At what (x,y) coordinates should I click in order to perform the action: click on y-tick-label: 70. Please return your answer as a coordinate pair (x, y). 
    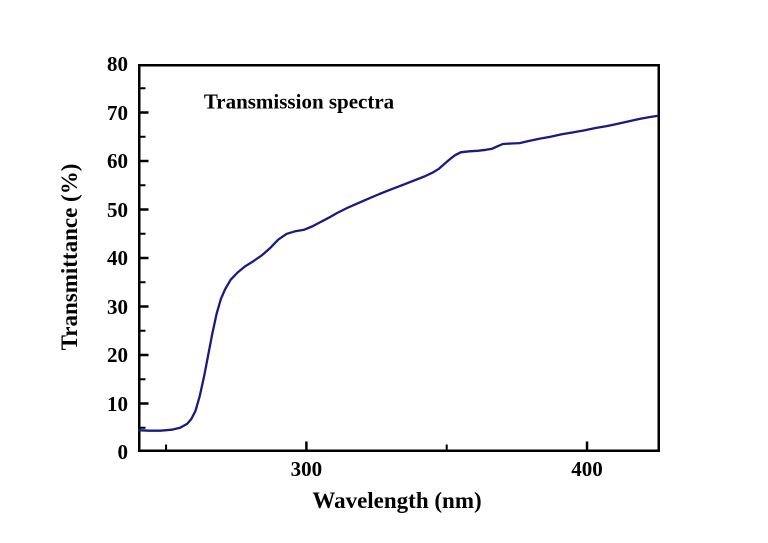
    Looking at the image, I should click on (117, 112).